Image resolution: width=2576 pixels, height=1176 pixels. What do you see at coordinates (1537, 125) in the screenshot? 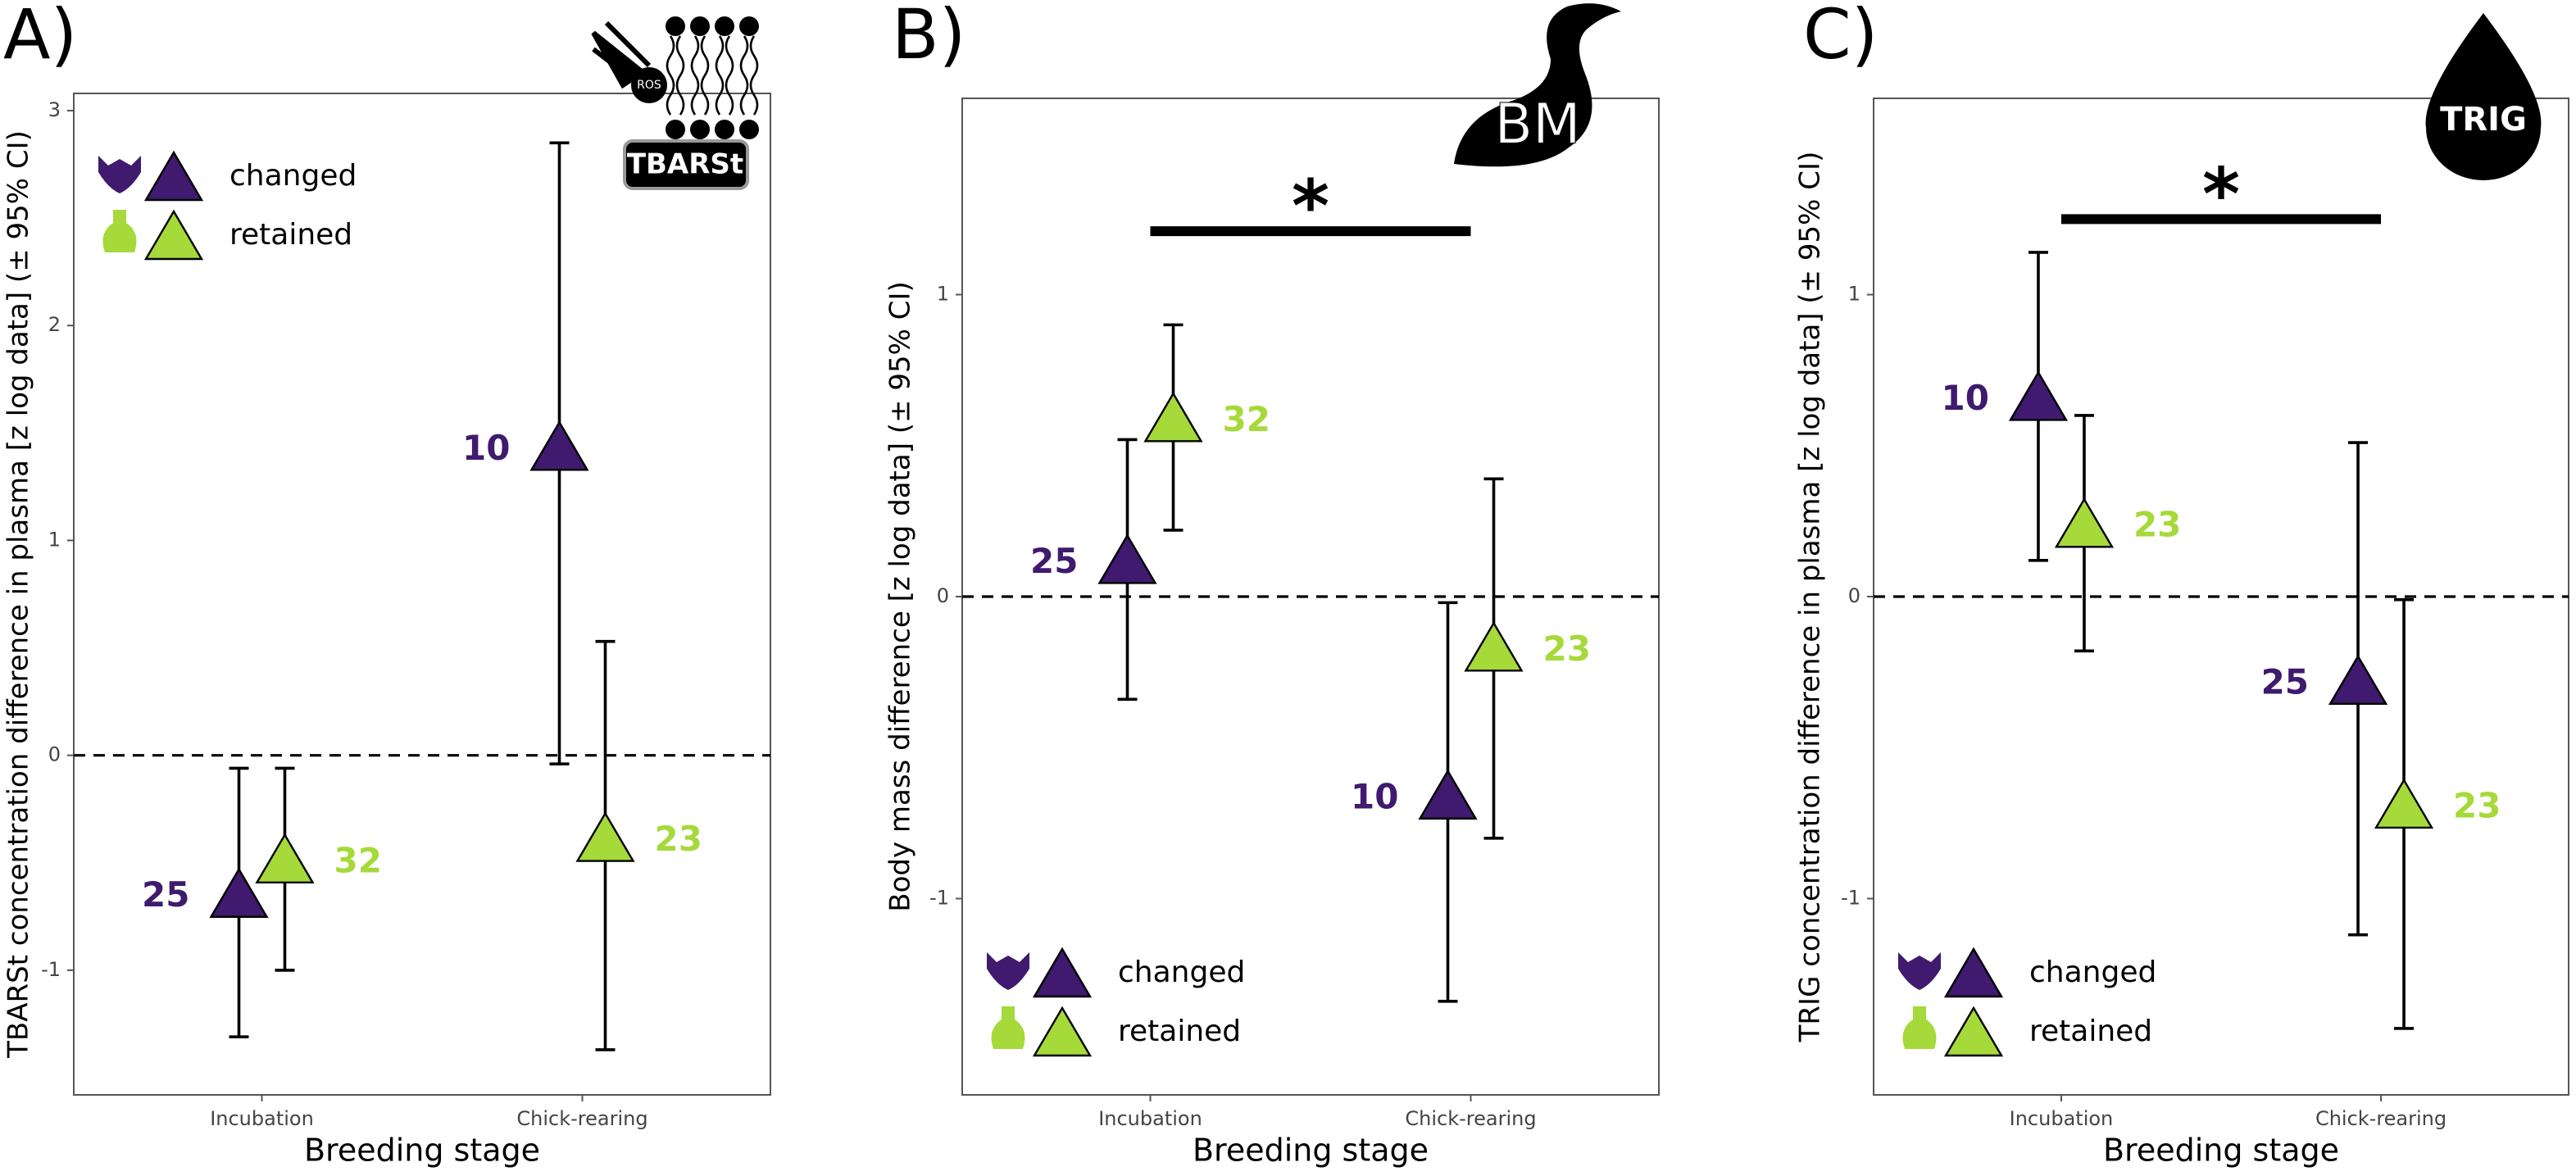
I see `icon-label: BM` at bounding box center [1537, 125].